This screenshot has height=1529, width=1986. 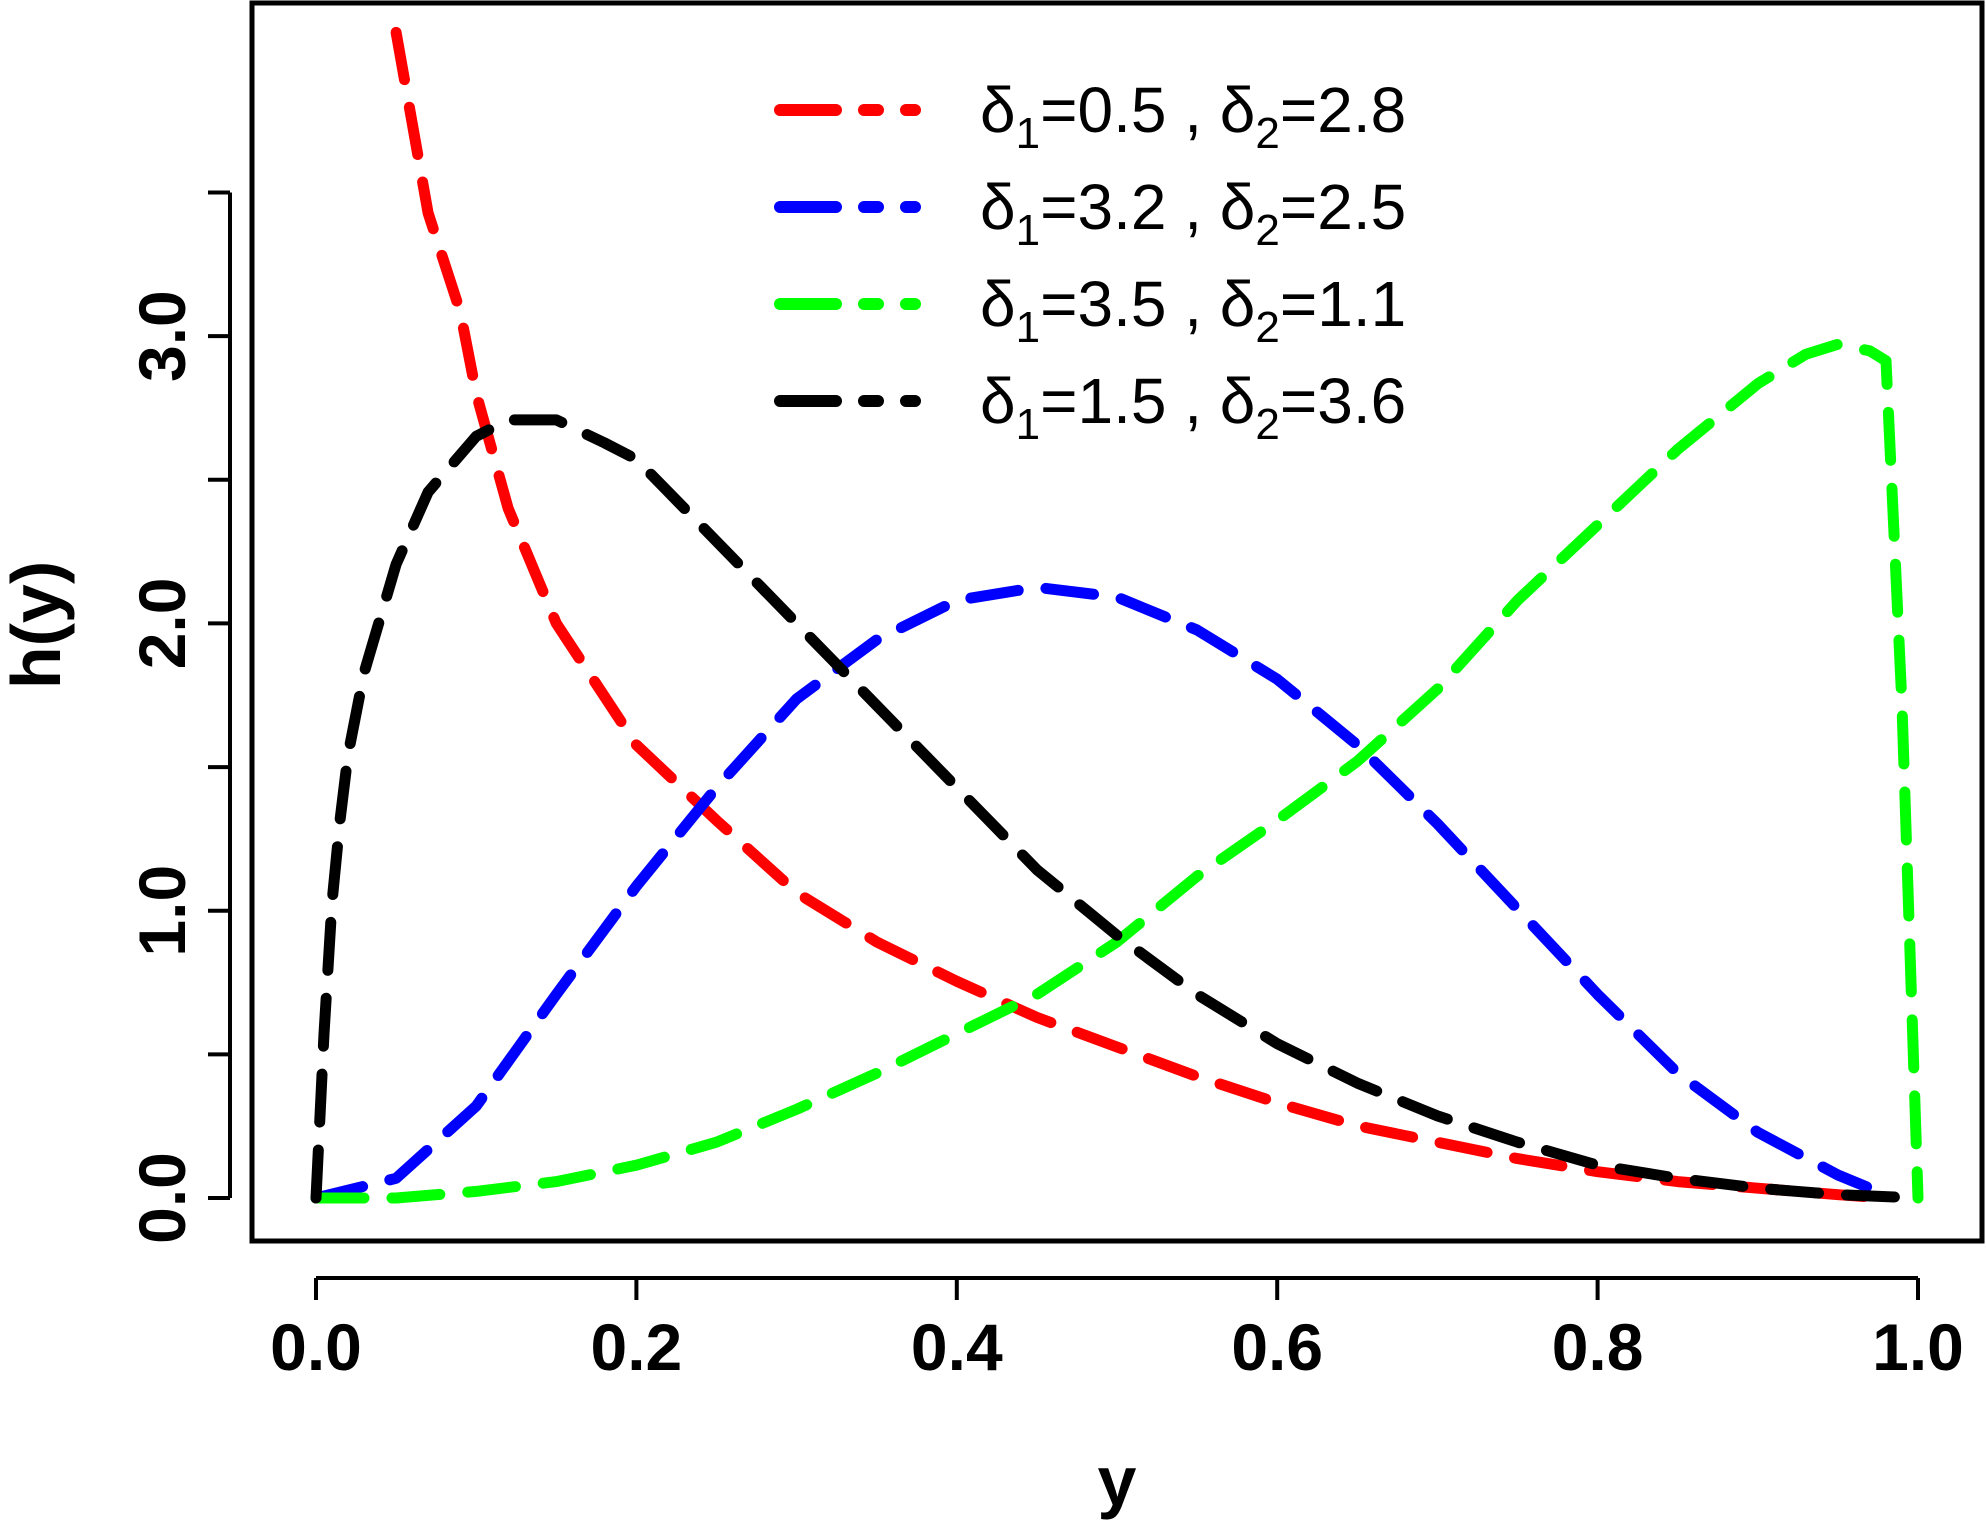 I want to click on legend-entry: δ1=3.2 , δ2=2.5, so click(x=1090, y=213).